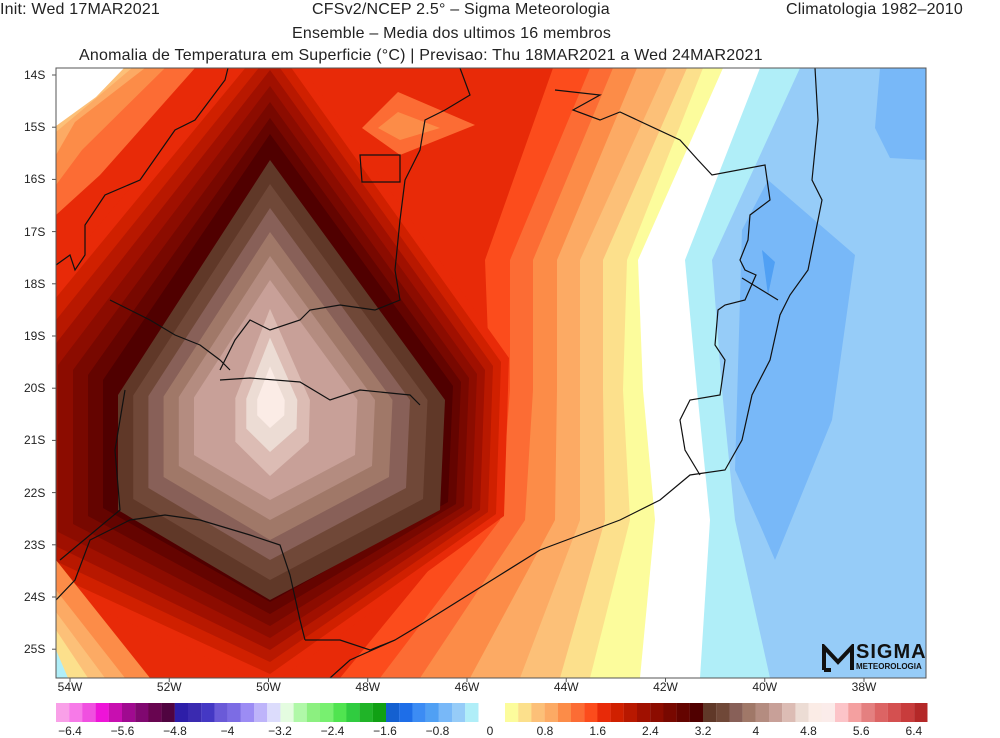  Describe the element at coordinates (80, 9) in the screenshot. I see `init-date: Init: Wed 17MAR2021` at that location.